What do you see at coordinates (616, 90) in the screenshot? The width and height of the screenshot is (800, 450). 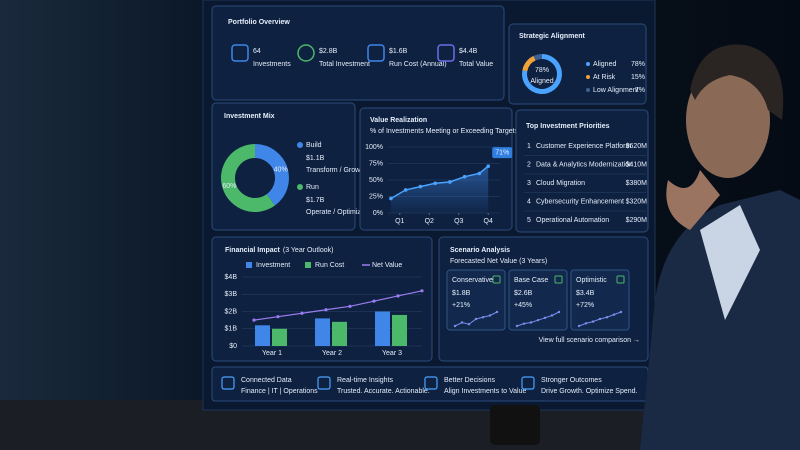 I see `legend-label: Low Alignment` at bounding box center [616, 90].